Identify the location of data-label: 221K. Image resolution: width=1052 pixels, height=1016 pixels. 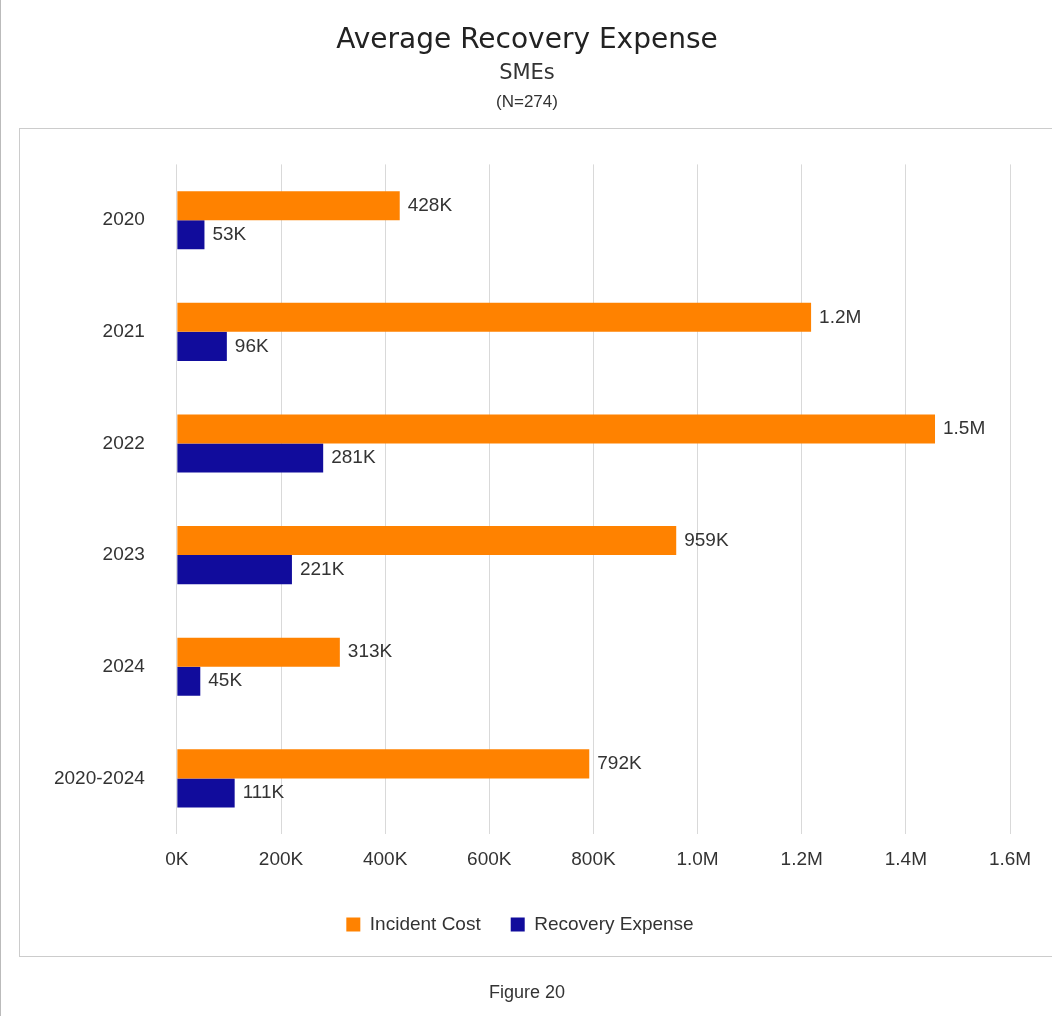
(322, 568).